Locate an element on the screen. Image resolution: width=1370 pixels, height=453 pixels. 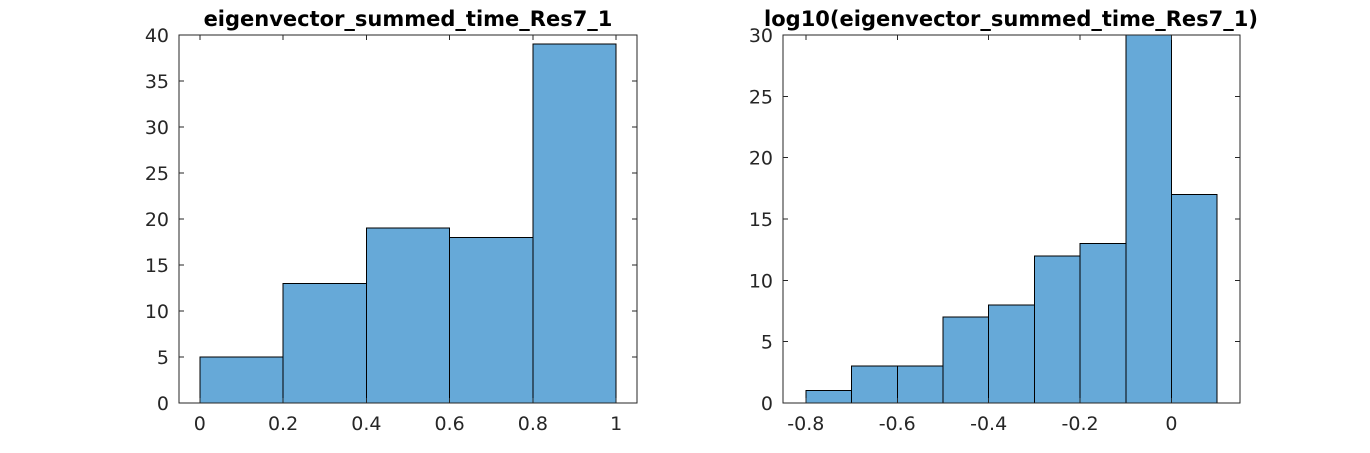
x-tick-label: 1 is located at coordinates (616, 424).